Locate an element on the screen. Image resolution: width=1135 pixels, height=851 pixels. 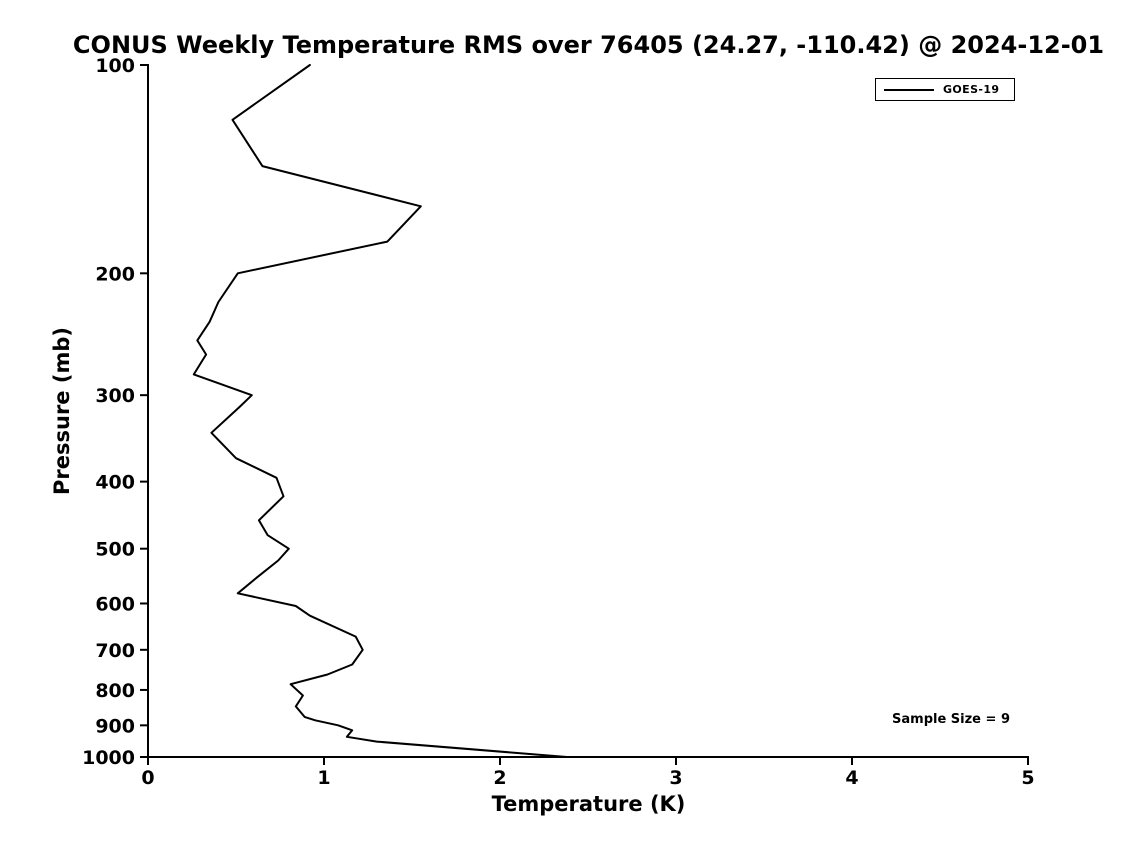
x-axis-label: Temperature (K) is located at coordinates (588, 804).